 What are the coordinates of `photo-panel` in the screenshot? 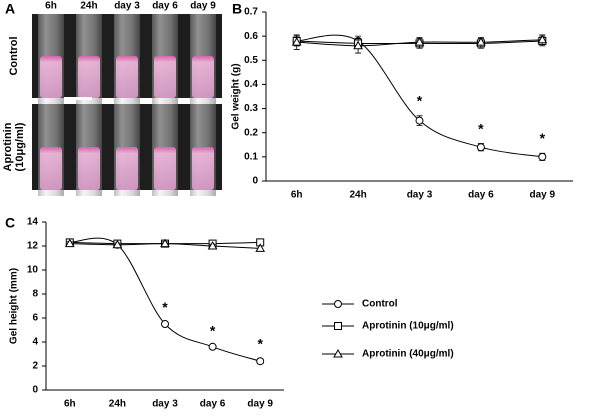 It's located at (127, 105).